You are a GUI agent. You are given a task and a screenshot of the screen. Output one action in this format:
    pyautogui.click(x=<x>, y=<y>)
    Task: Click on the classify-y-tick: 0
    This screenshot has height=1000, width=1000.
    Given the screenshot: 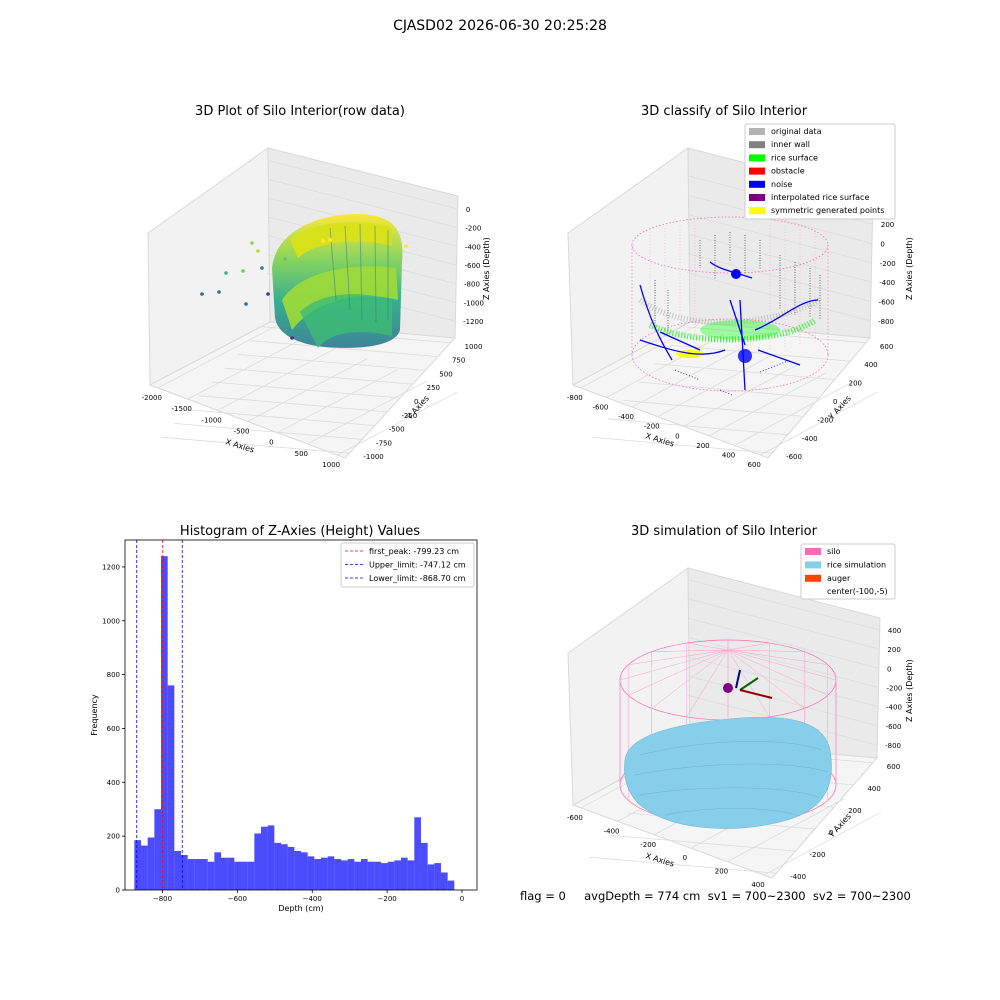 What is the action you would take?
    pyautogui.click(x=835, y=402)
    